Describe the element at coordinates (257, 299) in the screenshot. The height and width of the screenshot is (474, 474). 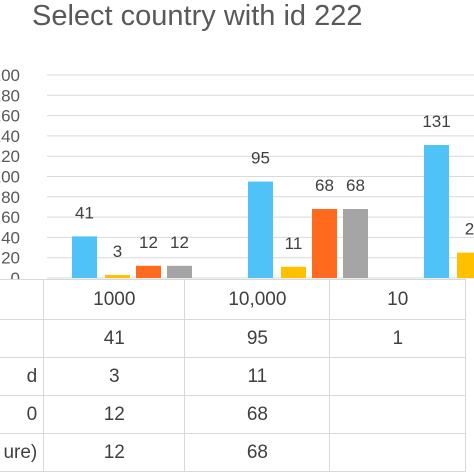
I see `table-cell: 10,000` at that location.